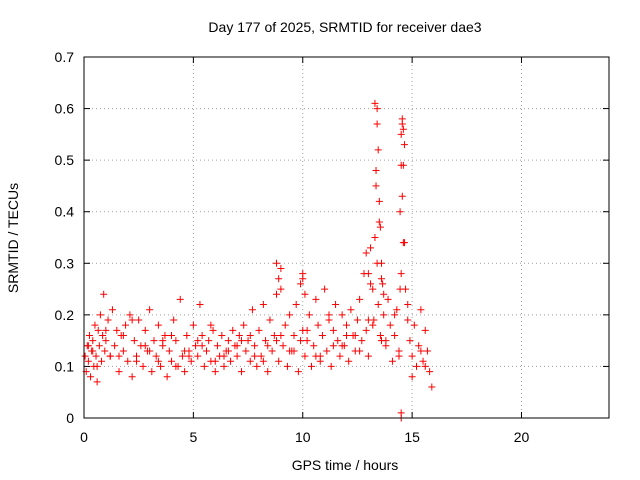  I want to click on y-tick-label: 0.5, so click(65, 160).